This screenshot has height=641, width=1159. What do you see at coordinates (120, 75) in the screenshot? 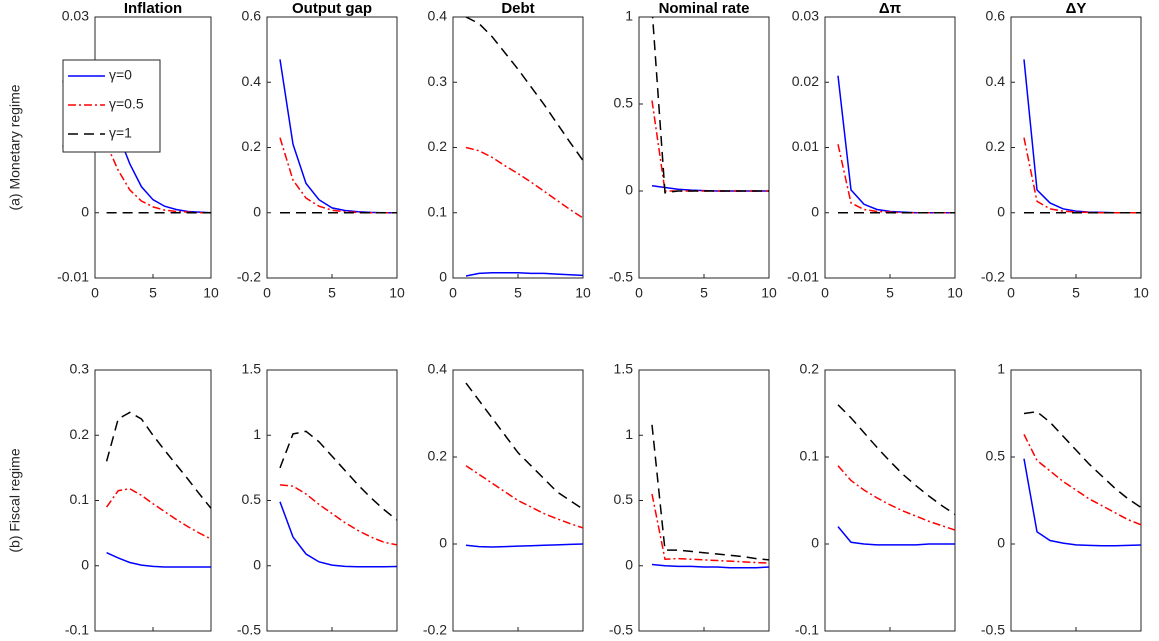
I see `legend-label: γ=0` at bounding box center [120, 75].